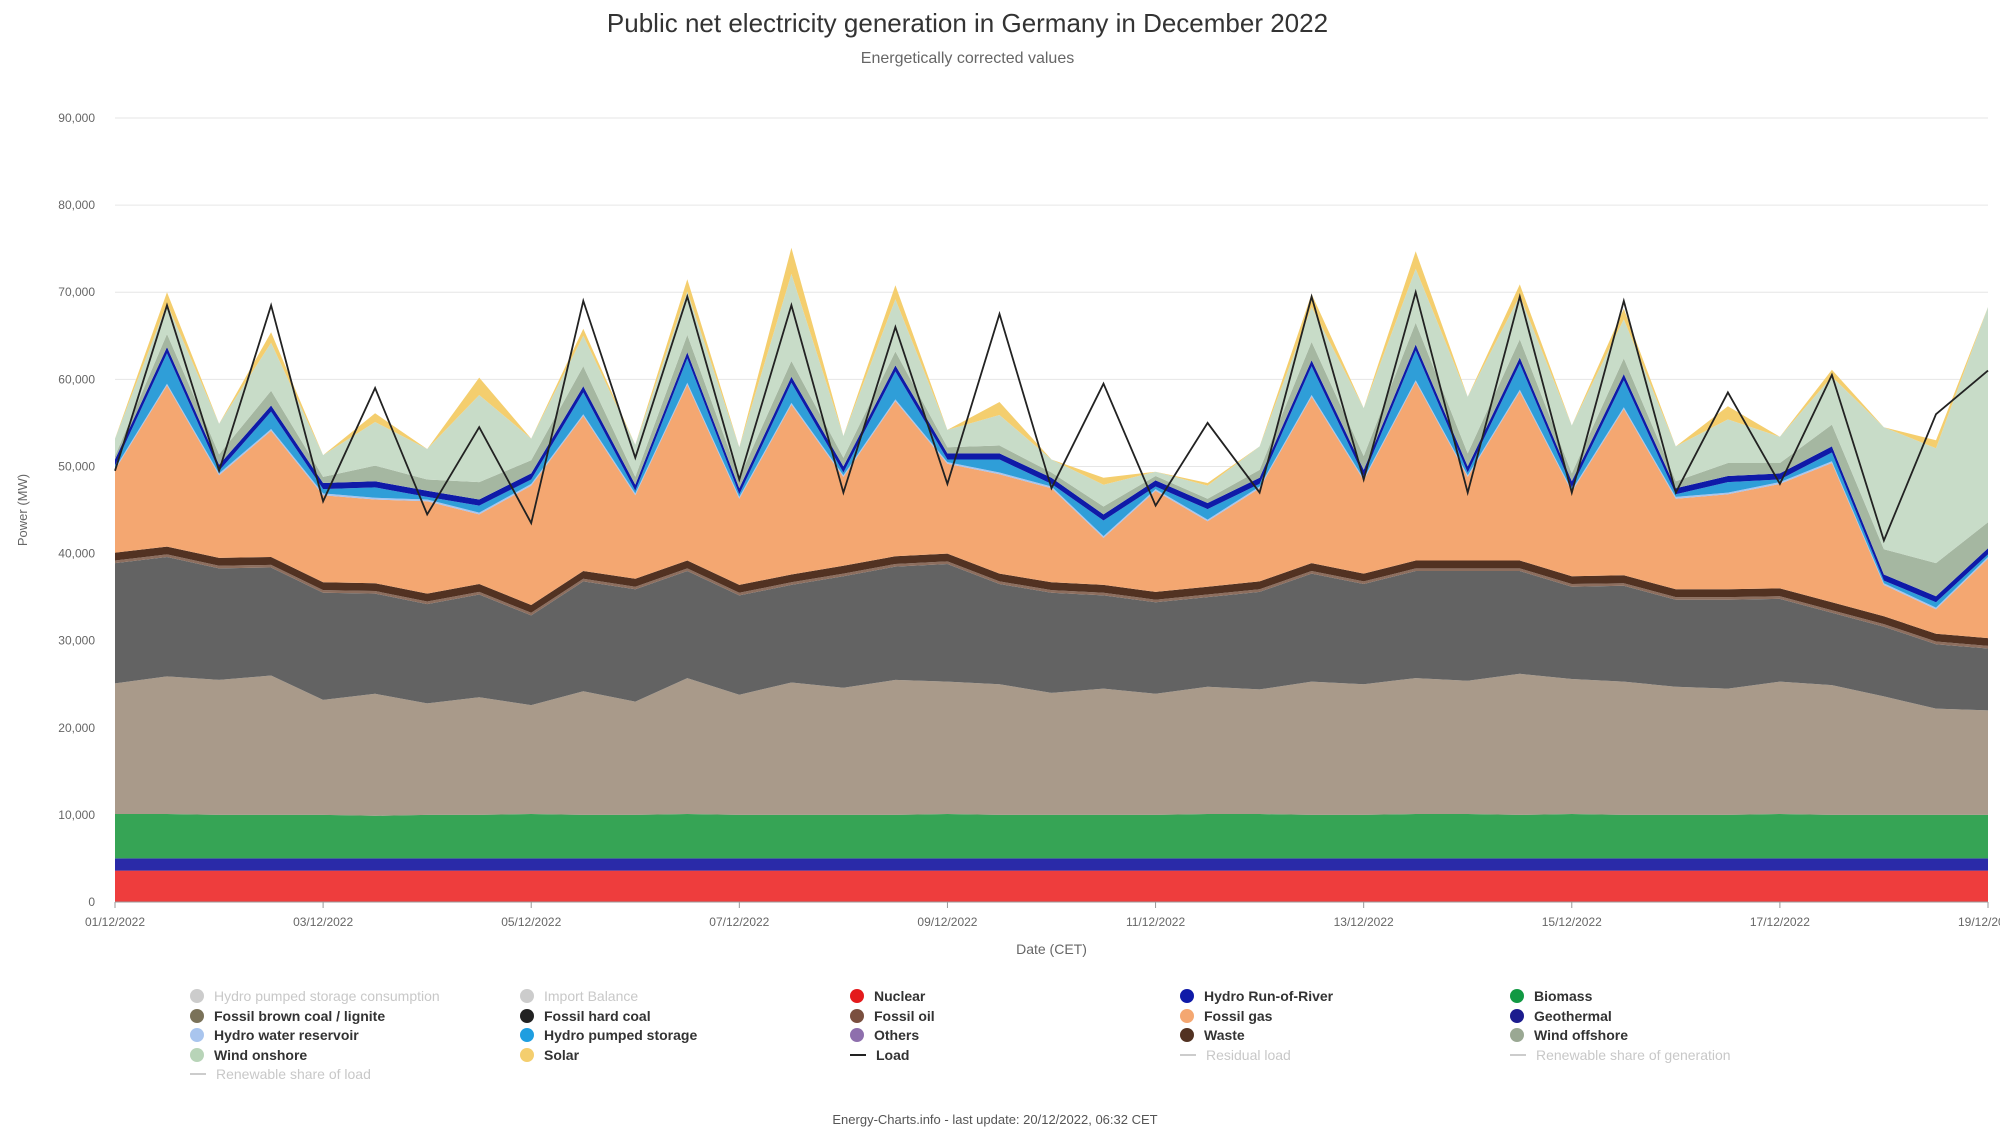 The height and width of the screenshot is (1142, 2000). Describe the element at coordinates (893, 1054) in the screenshot. I see `legend-label: Load` at that location.